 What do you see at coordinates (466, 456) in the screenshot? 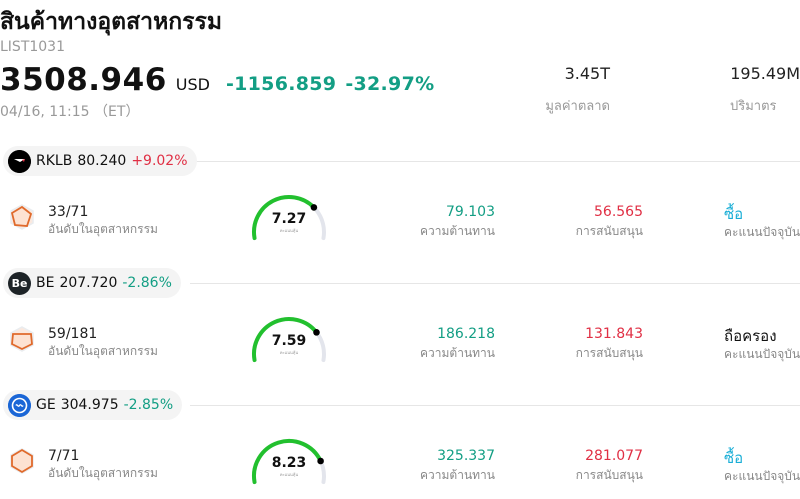
I see `resistance-value: 325.337` at bounding box center [466, 456].